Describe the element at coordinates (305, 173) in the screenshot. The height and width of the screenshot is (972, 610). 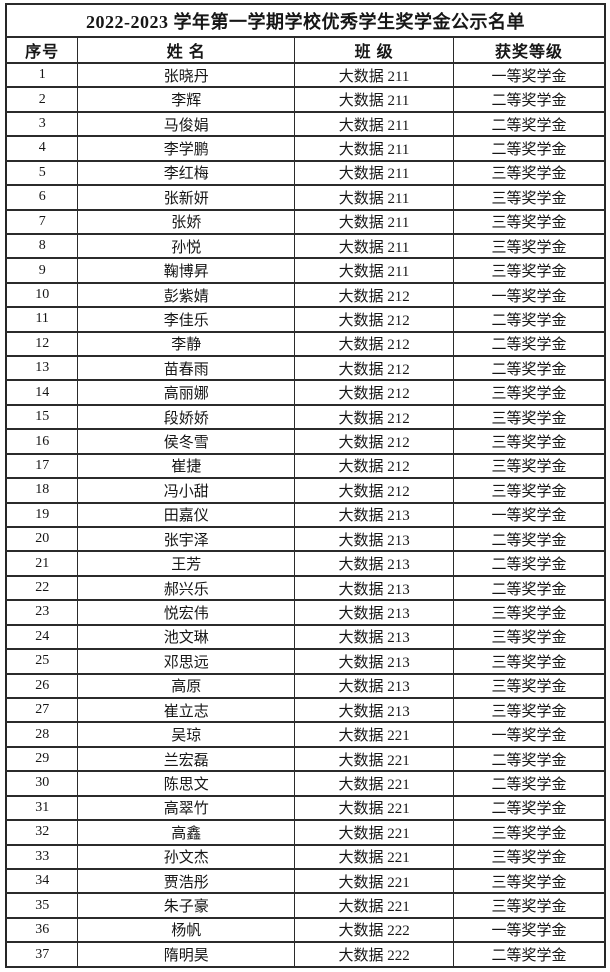
I see `table-row: 5 李红梅 大数据 211 三等奖学金` at that location.